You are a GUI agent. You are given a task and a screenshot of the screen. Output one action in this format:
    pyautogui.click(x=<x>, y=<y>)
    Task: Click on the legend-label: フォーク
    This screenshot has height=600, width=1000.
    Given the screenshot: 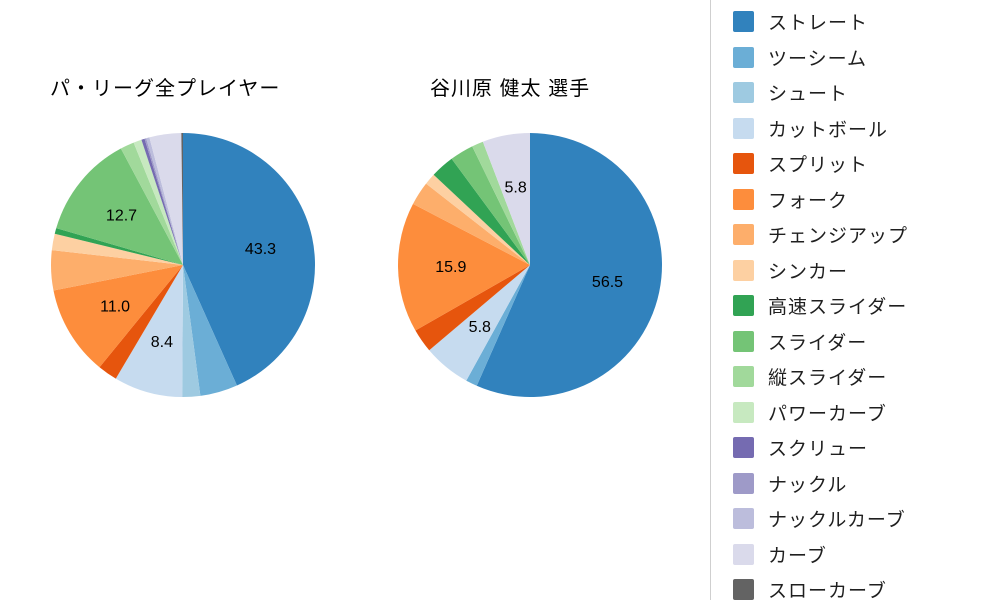 What is the action you would take?
    pyautogui.click(x=808, y=201)
    